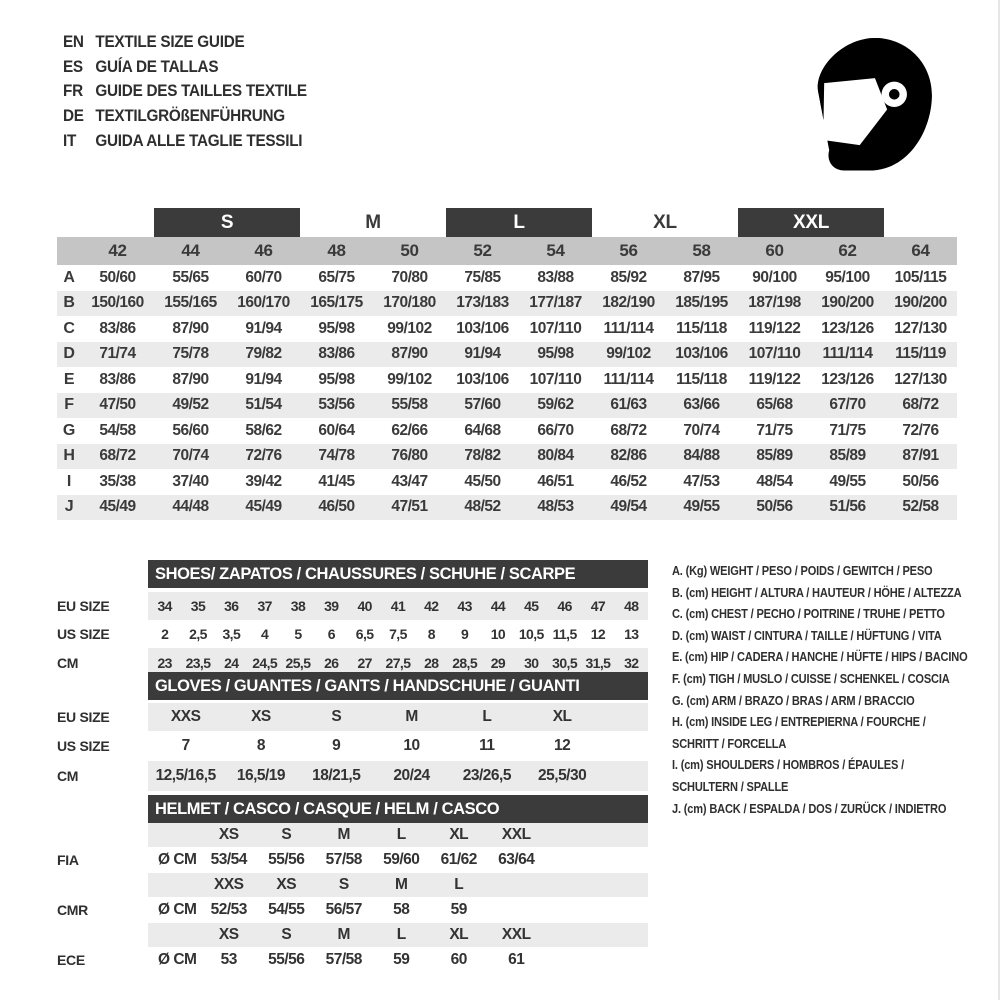  Describe the element at coordinates (487, 716) in the screenshot. I see `size-value-cell: L` at that location.